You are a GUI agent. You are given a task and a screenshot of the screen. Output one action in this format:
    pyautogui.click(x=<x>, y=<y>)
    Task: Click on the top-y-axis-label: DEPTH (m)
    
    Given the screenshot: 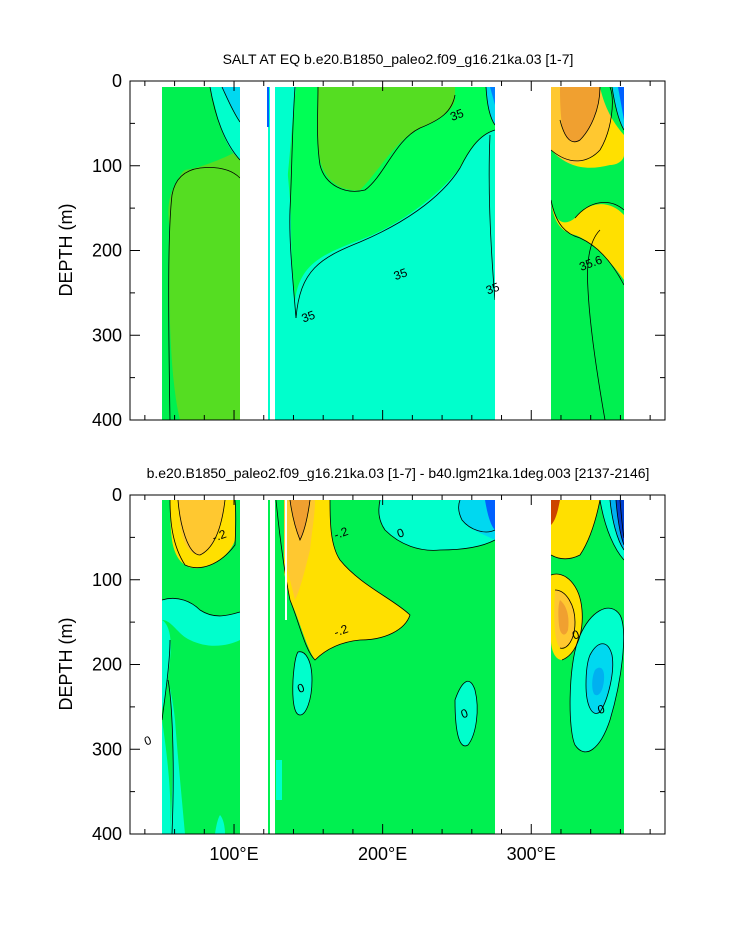 What is the action you would take?
    pyautogui.click(x=66, y=250)
    